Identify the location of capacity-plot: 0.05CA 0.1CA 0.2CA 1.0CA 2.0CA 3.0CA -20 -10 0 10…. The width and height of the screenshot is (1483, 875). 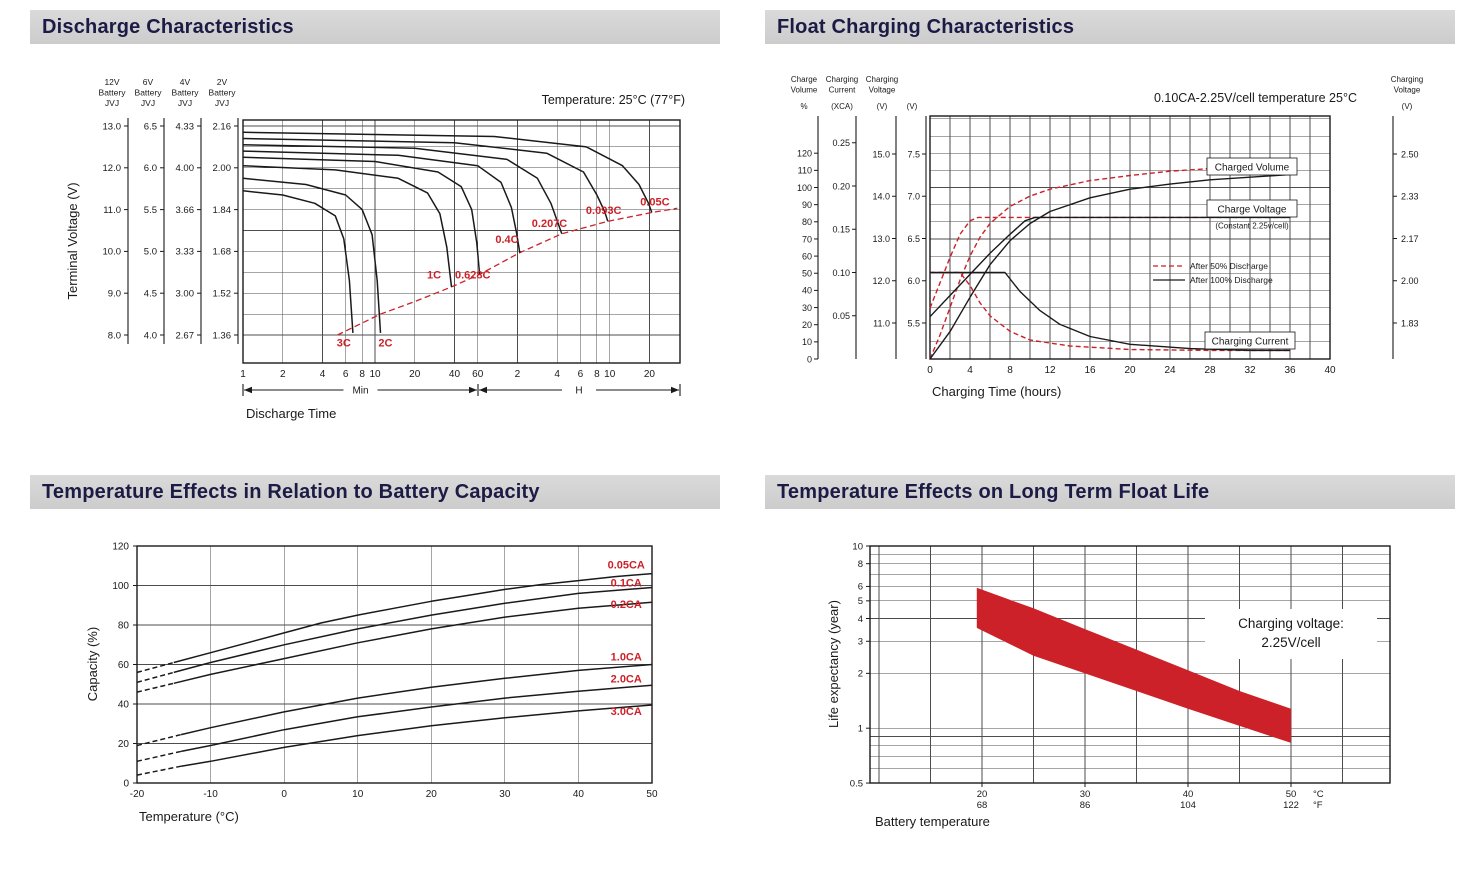
(371, 682).